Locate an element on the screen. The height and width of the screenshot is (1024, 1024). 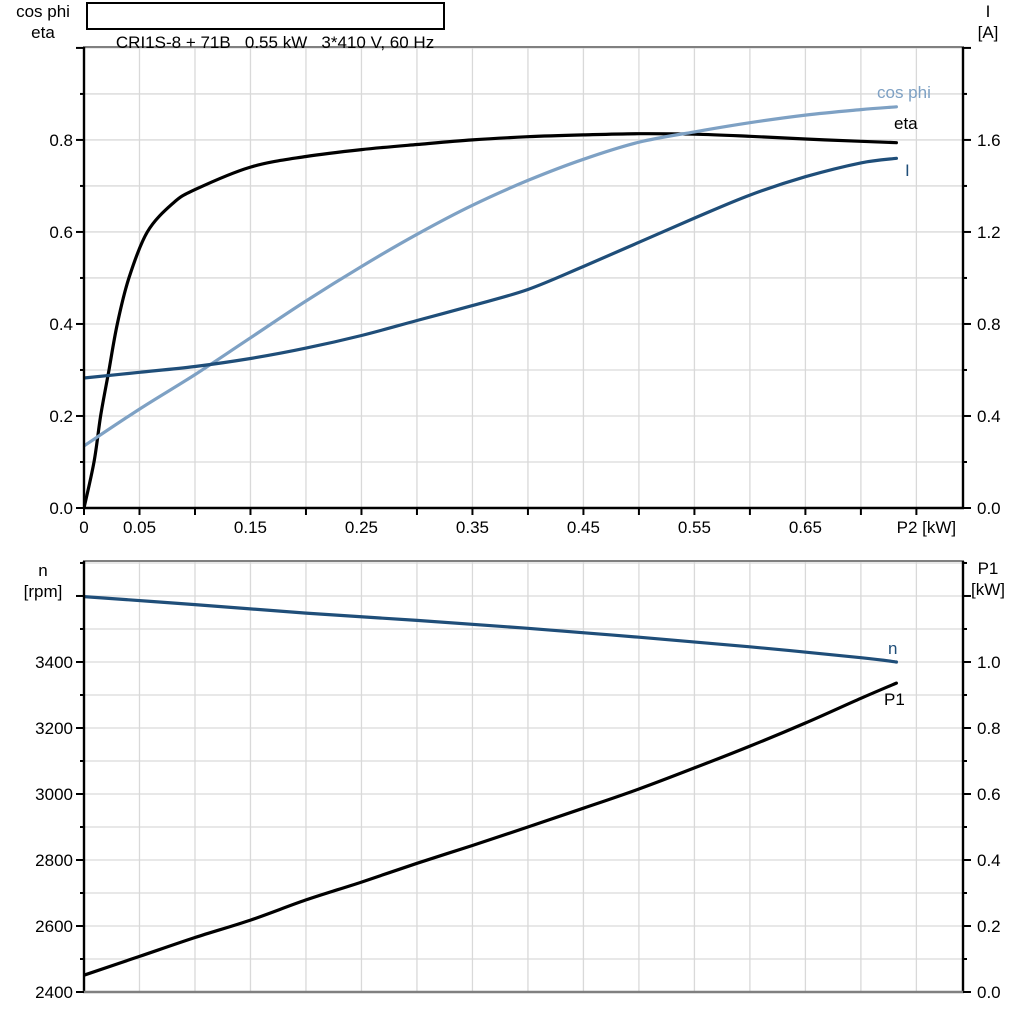
right-tick-label: 0.6 is located at coordinates (989, 794).